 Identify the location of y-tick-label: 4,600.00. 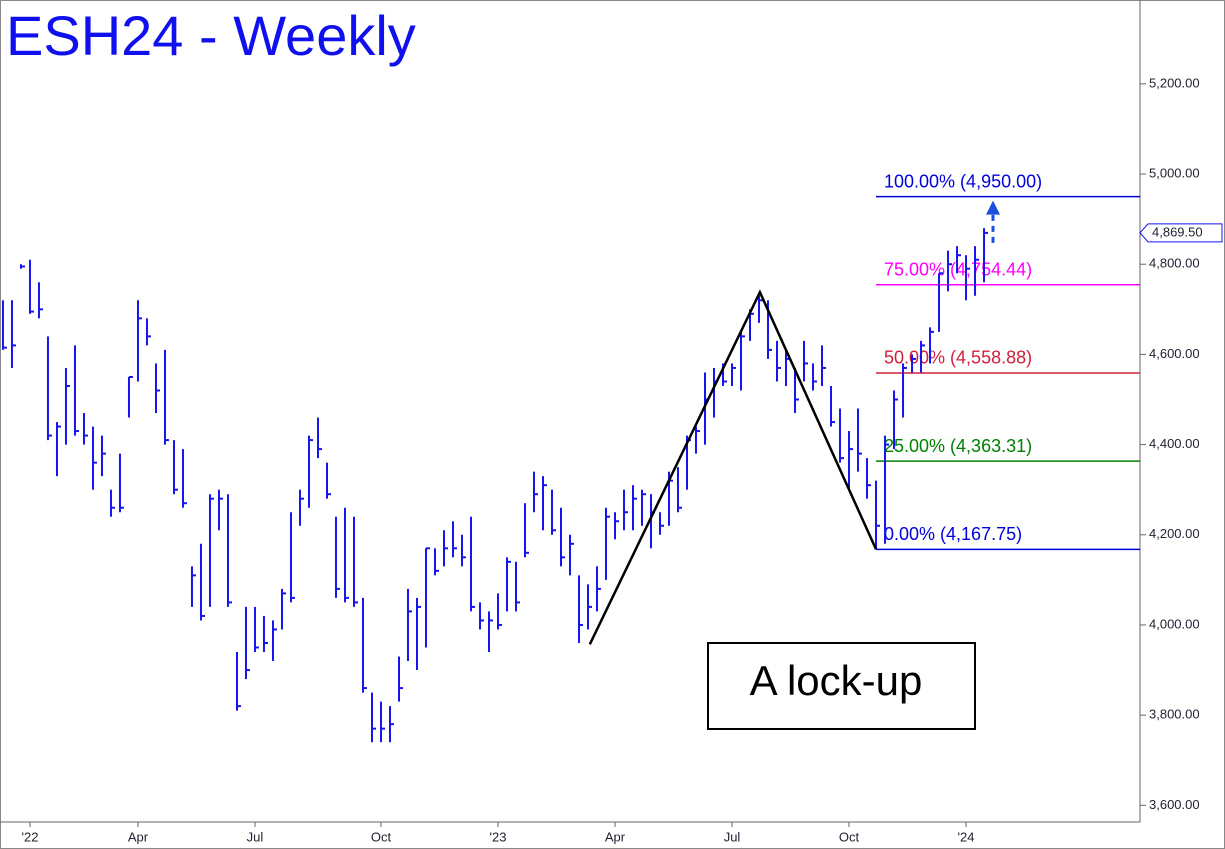
(1174, 353).